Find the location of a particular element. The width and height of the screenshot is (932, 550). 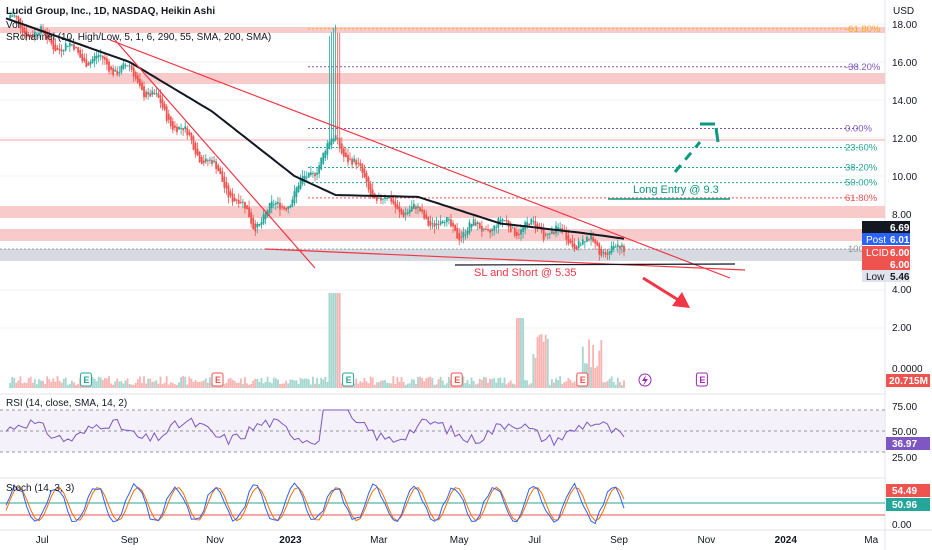

stoch-axis: 54.49 50.96 0.00 is located at coordinates (908, 507).